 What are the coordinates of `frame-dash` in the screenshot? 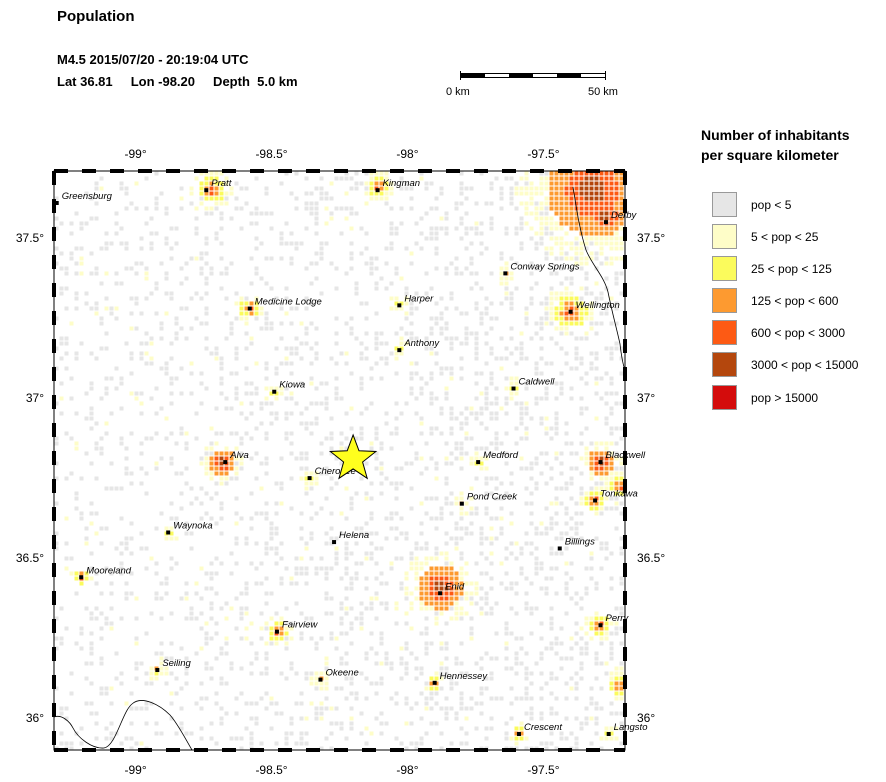 It's located at (54, 626).